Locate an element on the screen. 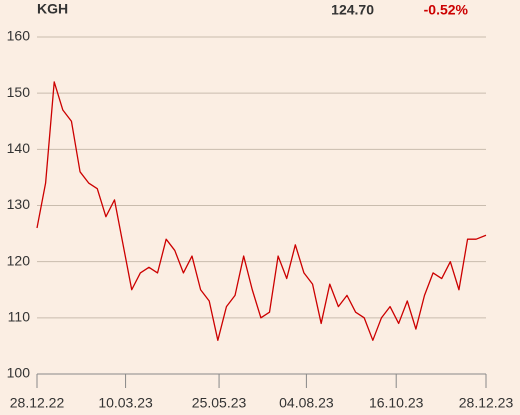  x-tick-label: 25.05.23 is located at coordinates (219, 403).